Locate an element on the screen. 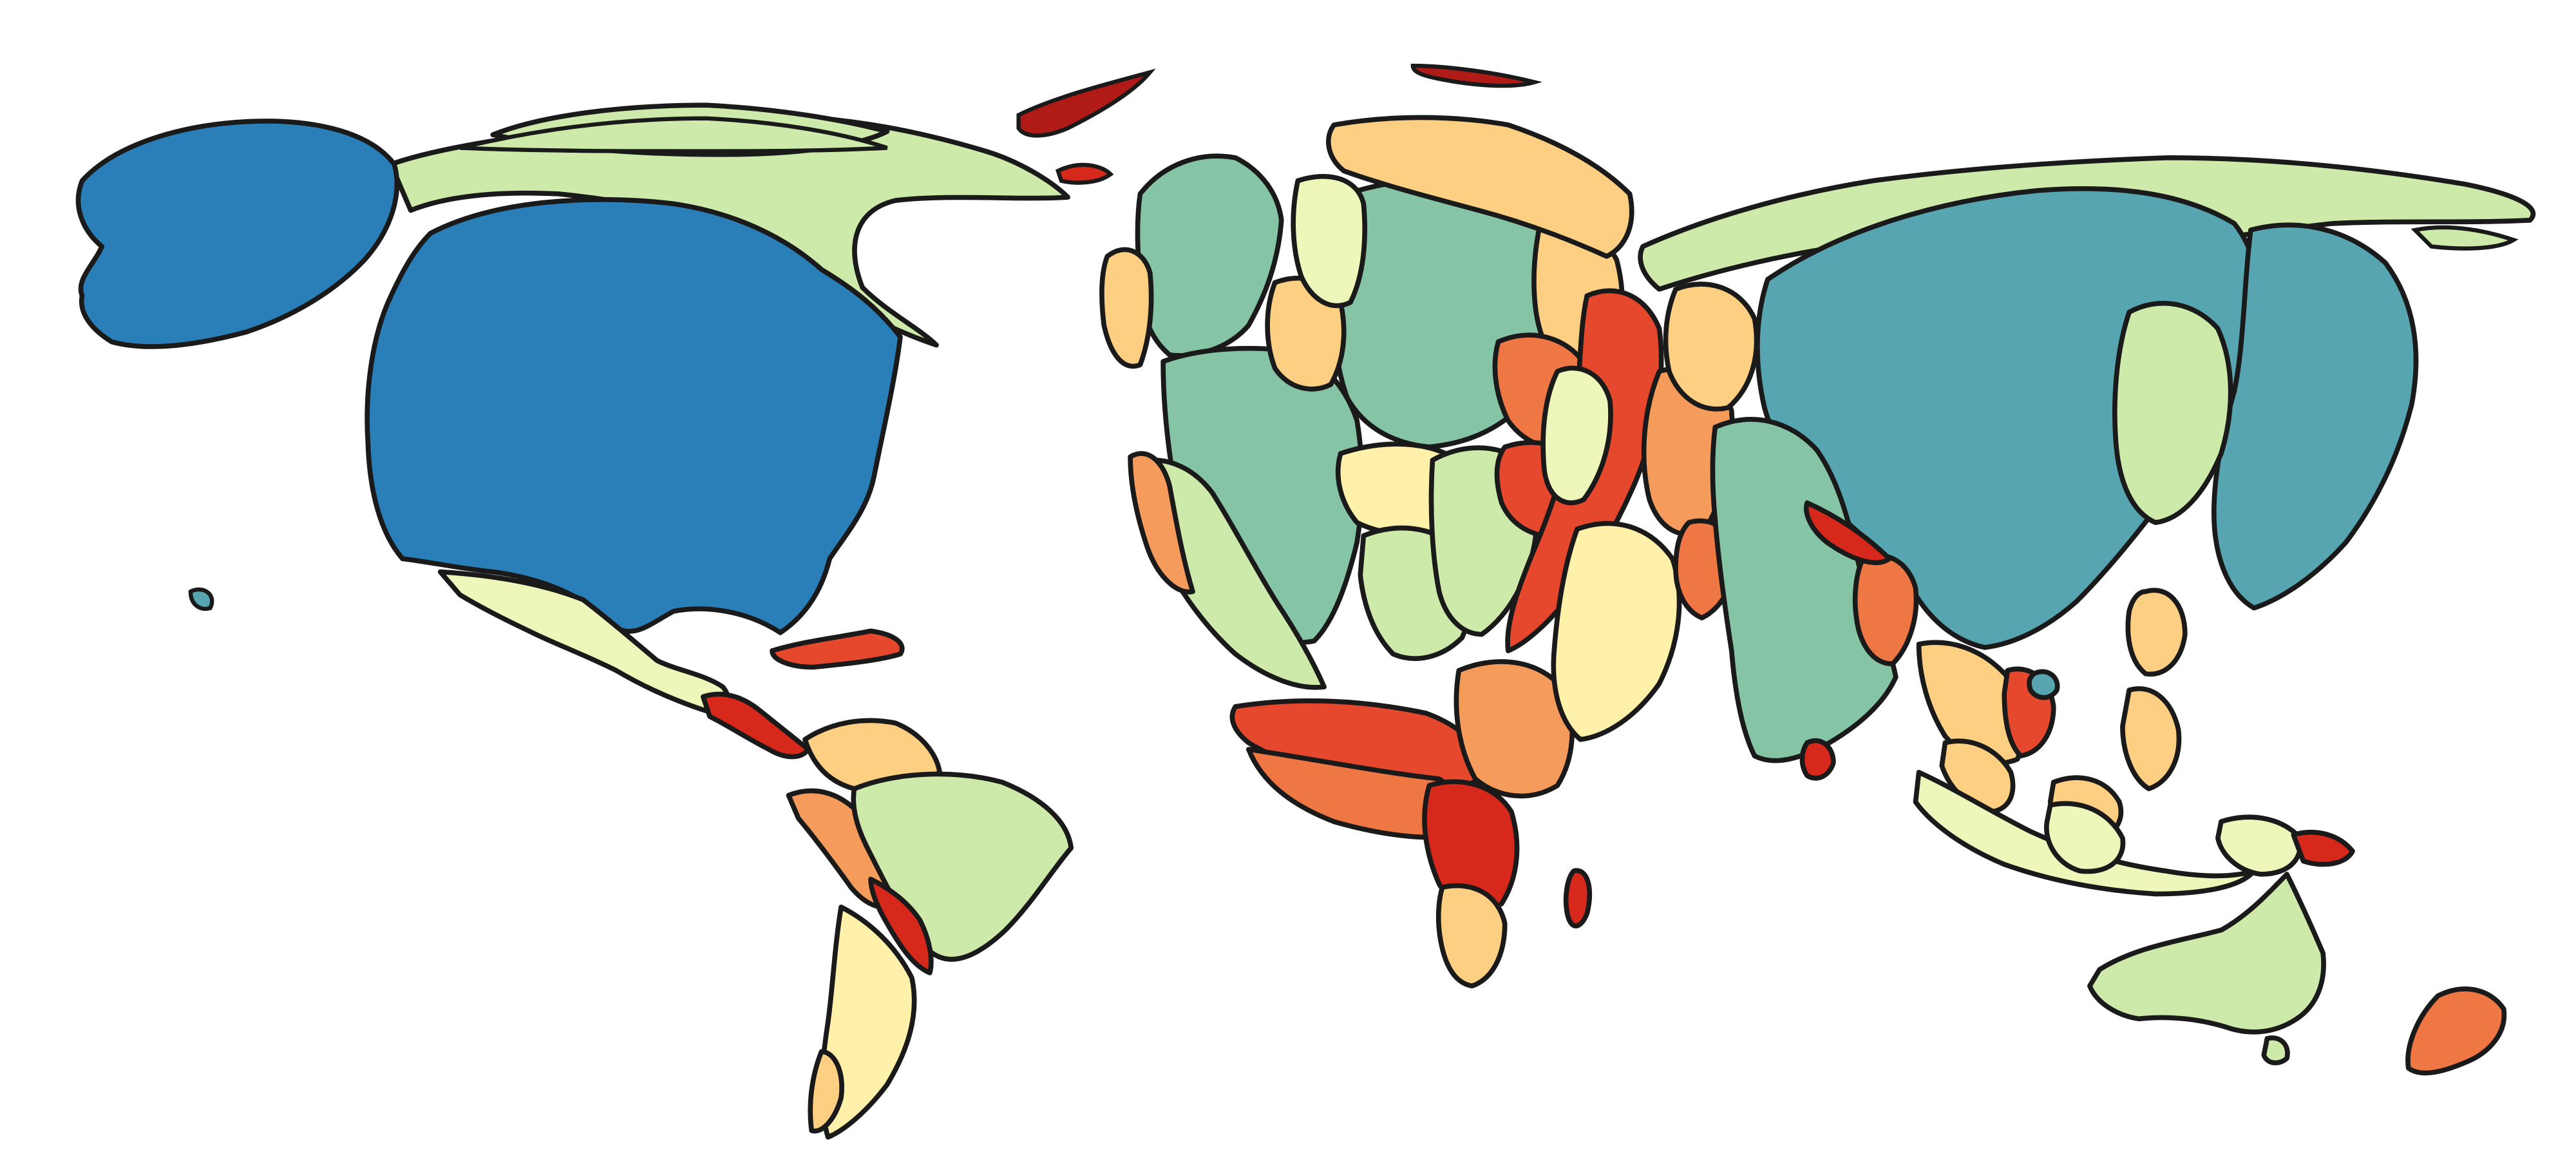  region-scandinavia is located at coordinates (1329, 241).